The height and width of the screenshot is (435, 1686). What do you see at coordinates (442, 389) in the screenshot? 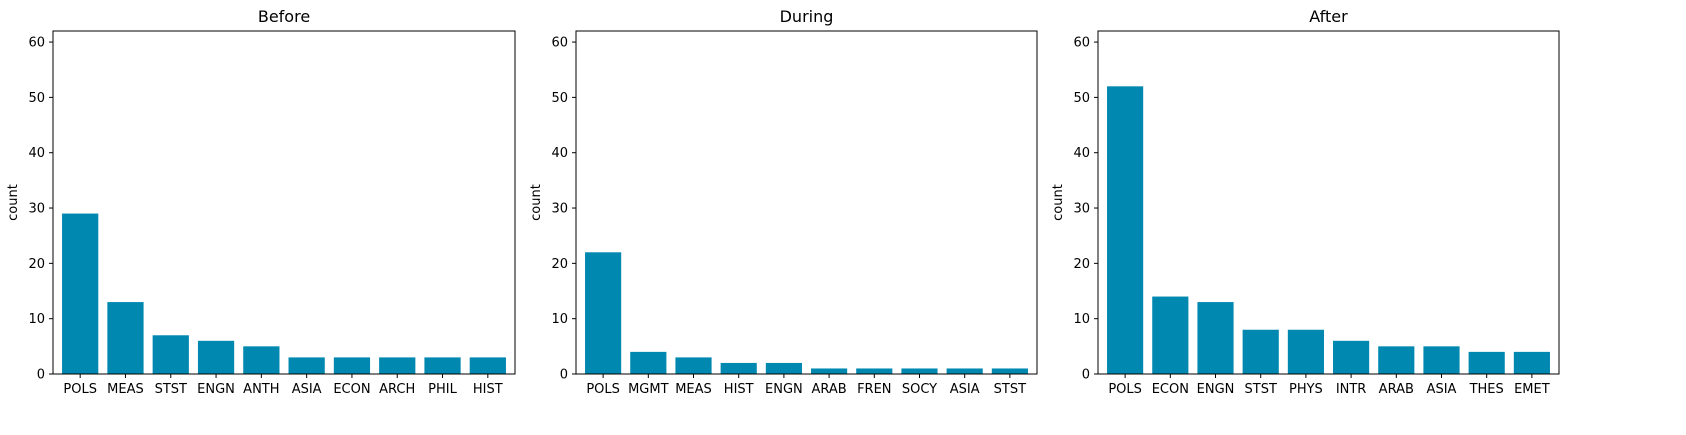
I see `x-tick-label: PHIL` at bounding box center [442, 389].